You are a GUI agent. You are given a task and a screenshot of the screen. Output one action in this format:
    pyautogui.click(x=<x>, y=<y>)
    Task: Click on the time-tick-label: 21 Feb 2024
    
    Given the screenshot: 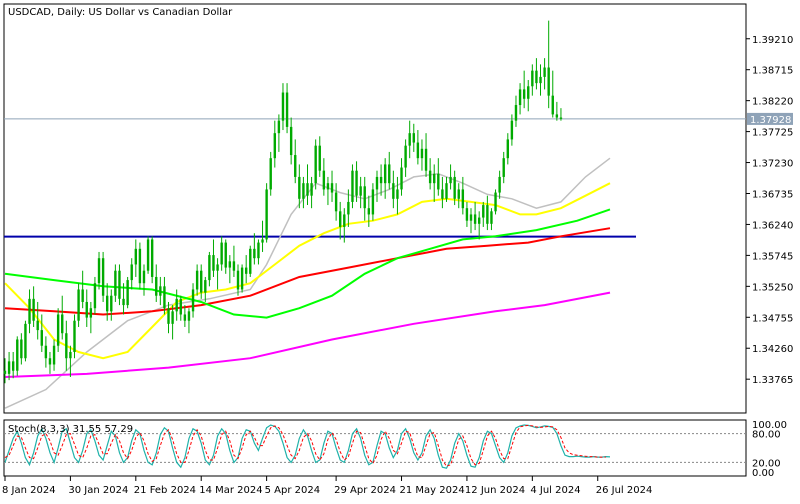 What is the action you would take?
    pyautogui.click(x=165, y=490)
    